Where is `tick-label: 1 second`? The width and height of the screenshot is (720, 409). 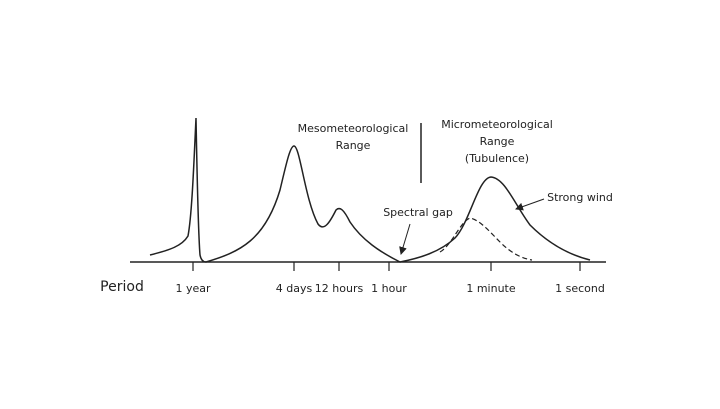 tick-label: 1 second is located at coordinates (580, 288).